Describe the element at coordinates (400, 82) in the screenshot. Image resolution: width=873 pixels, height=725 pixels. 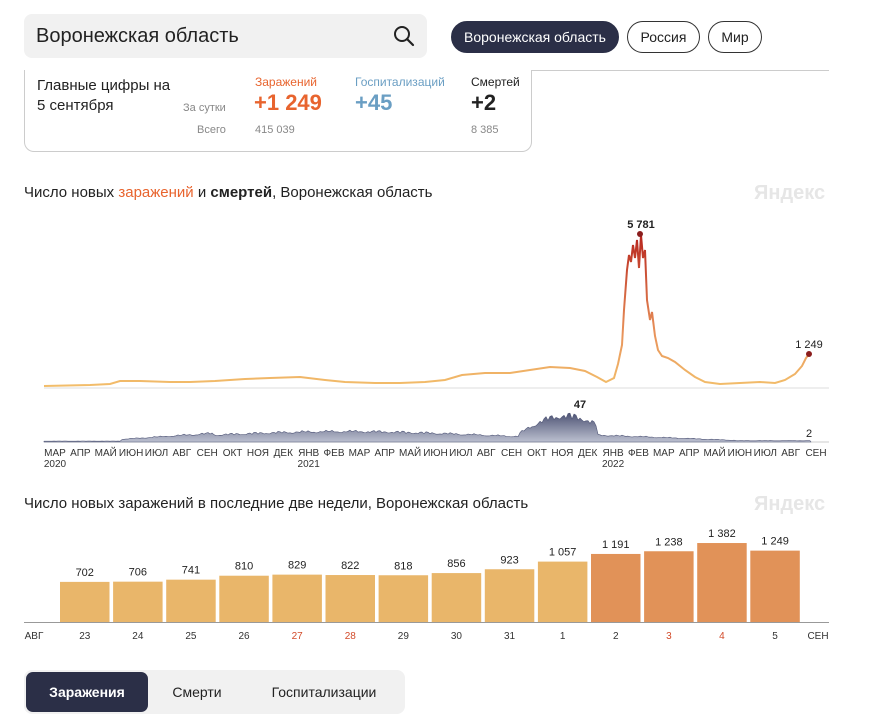
I see `hospitalizations-header: Госпитализаций` at that location.